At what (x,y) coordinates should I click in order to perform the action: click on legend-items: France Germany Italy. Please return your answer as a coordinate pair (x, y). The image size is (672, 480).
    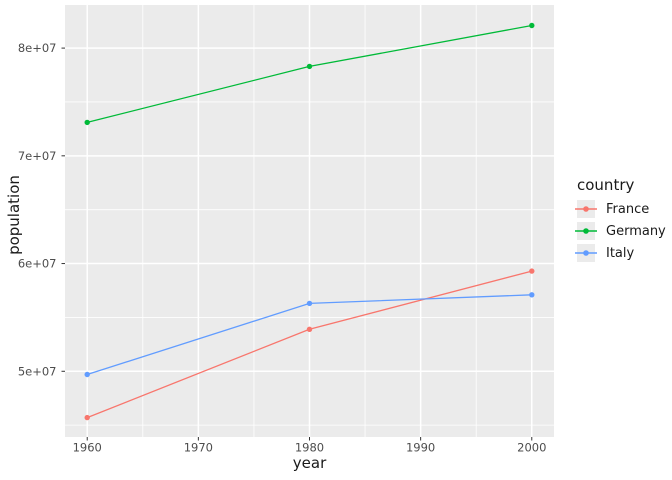
    Looking at the image, I should click on (620, 231).